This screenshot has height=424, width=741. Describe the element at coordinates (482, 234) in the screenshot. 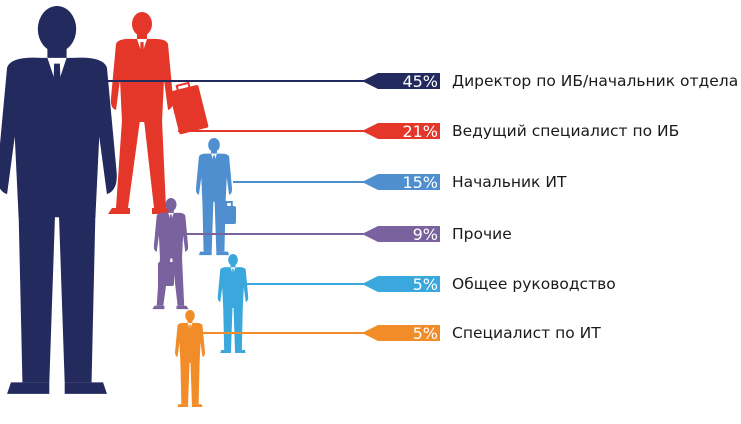

I see `category-label: Прочие` at that location.